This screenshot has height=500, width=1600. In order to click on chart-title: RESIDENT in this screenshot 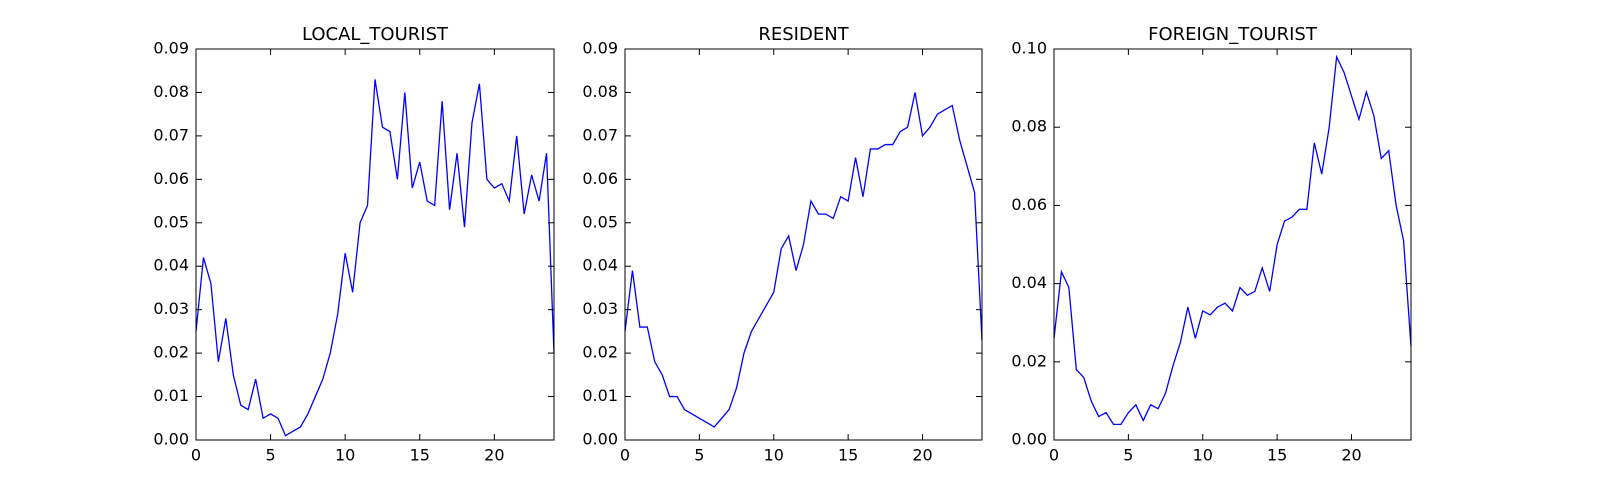, I will do `click(803, 34)`.